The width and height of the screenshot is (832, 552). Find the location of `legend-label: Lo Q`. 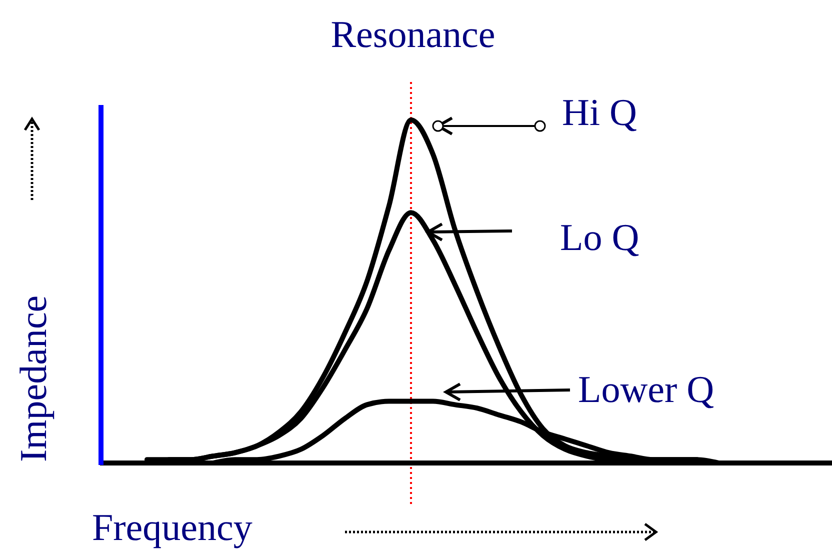

legend-label: Lo Q is located at coordinates (600, 238).